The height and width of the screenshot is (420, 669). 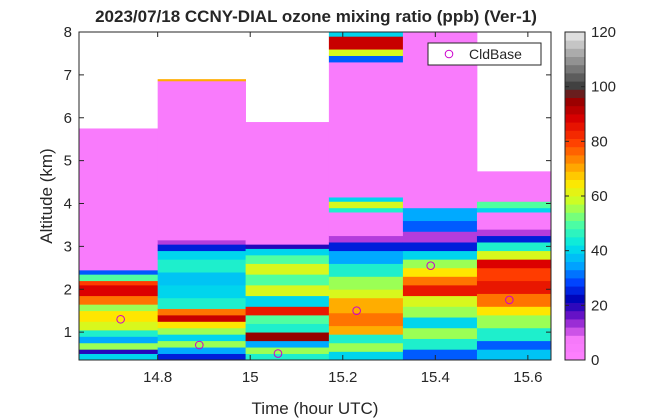 I want to click on heatmap-cell-p5-l0, so click(x=514, y=355).